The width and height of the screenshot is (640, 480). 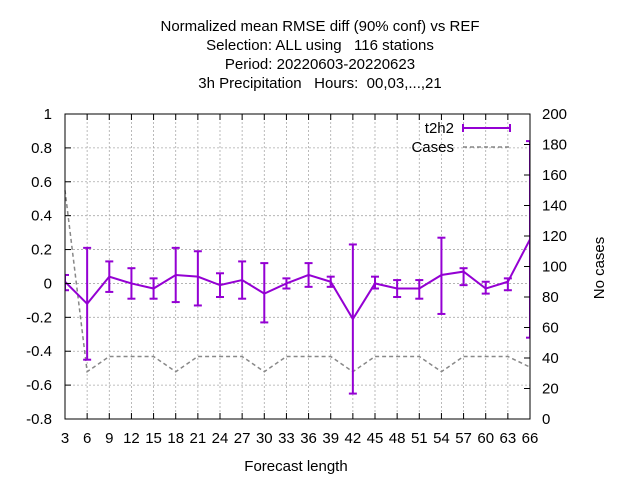 I want to click on title-line-2: Selection: ALL using 116 stations, so click(x=320, y=45).